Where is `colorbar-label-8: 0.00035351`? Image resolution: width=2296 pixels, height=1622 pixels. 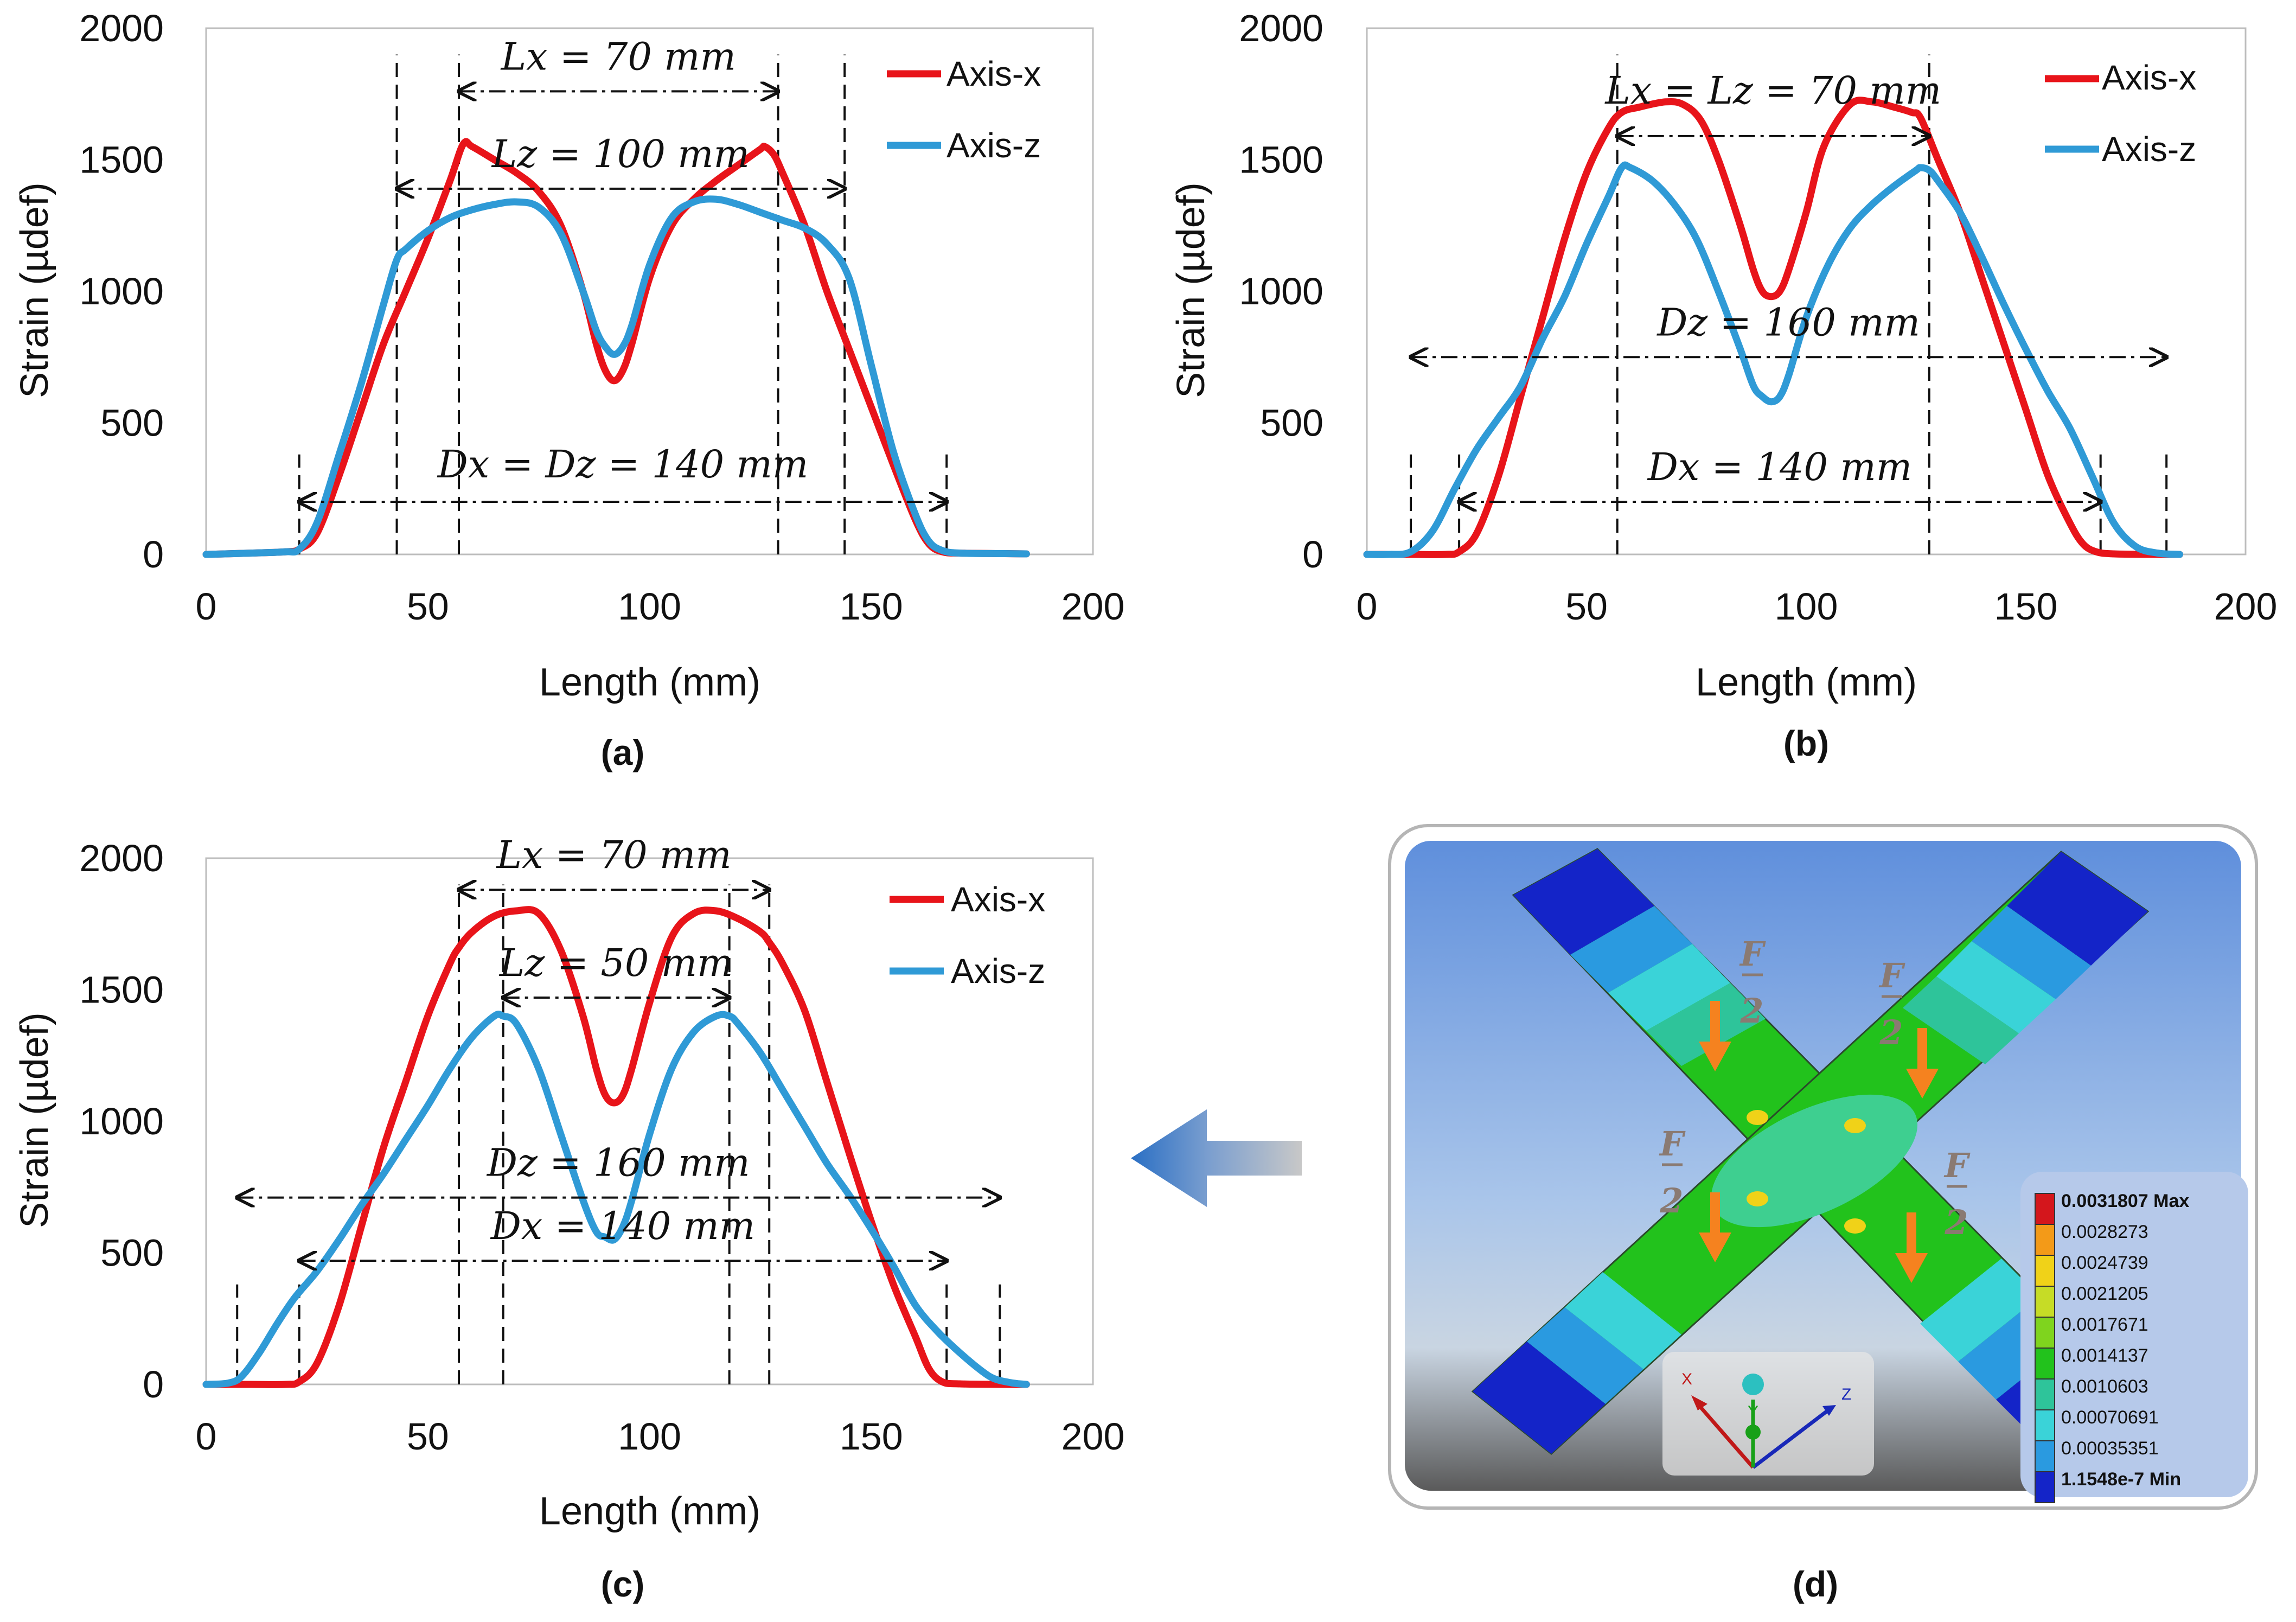 colorbar-label-8: 0.00035351 is located at coordinates (2110, 1448).